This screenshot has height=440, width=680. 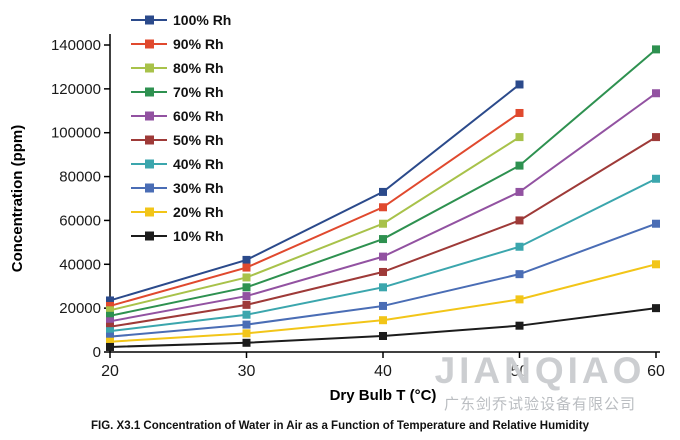 I want to click on legend-label: 10% Rh, so click(x=198, y=236).